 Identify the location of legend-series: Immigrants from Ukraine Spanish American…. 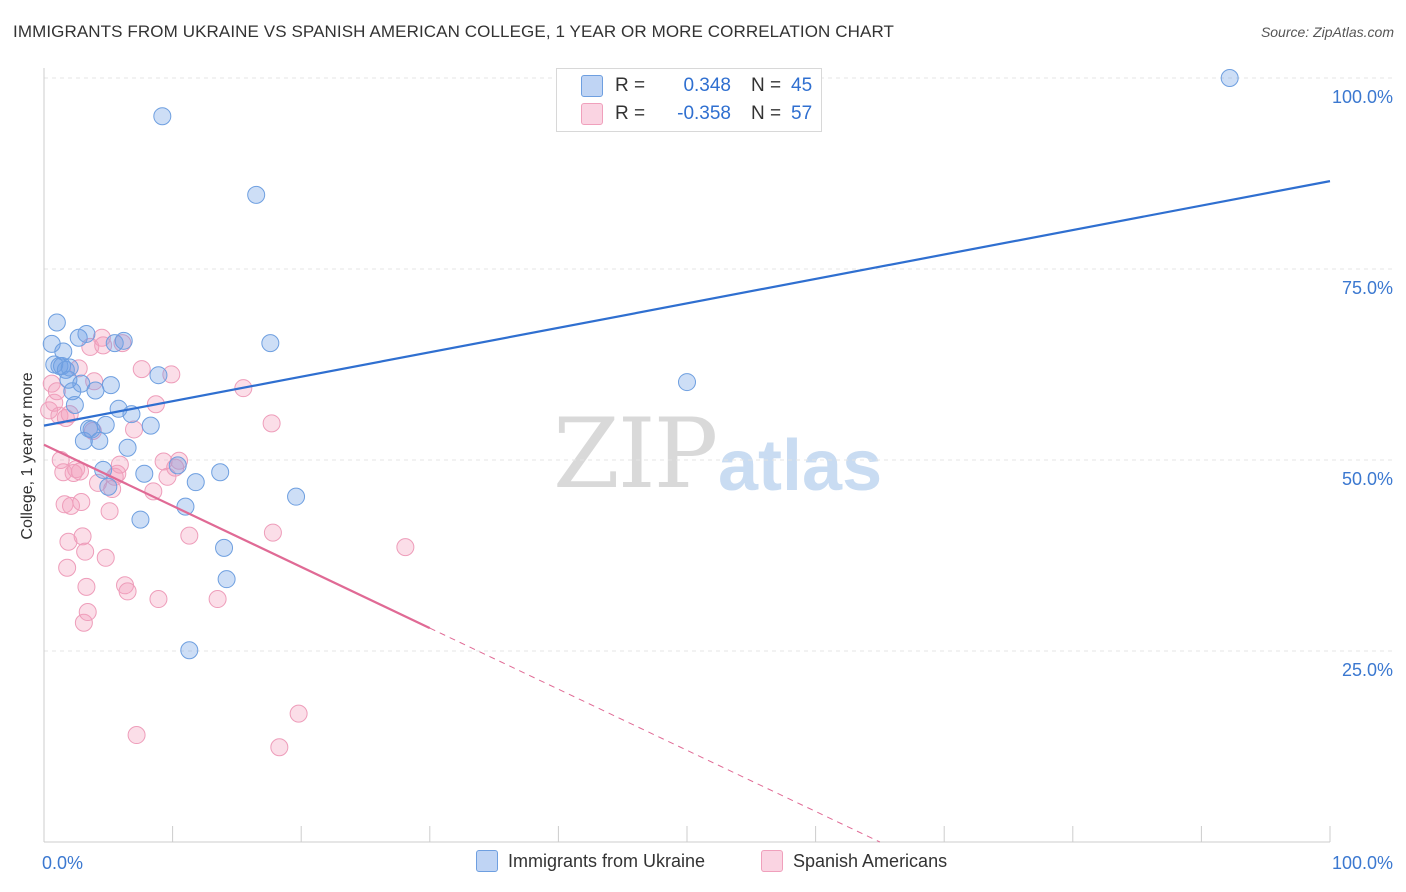
(703, 864).